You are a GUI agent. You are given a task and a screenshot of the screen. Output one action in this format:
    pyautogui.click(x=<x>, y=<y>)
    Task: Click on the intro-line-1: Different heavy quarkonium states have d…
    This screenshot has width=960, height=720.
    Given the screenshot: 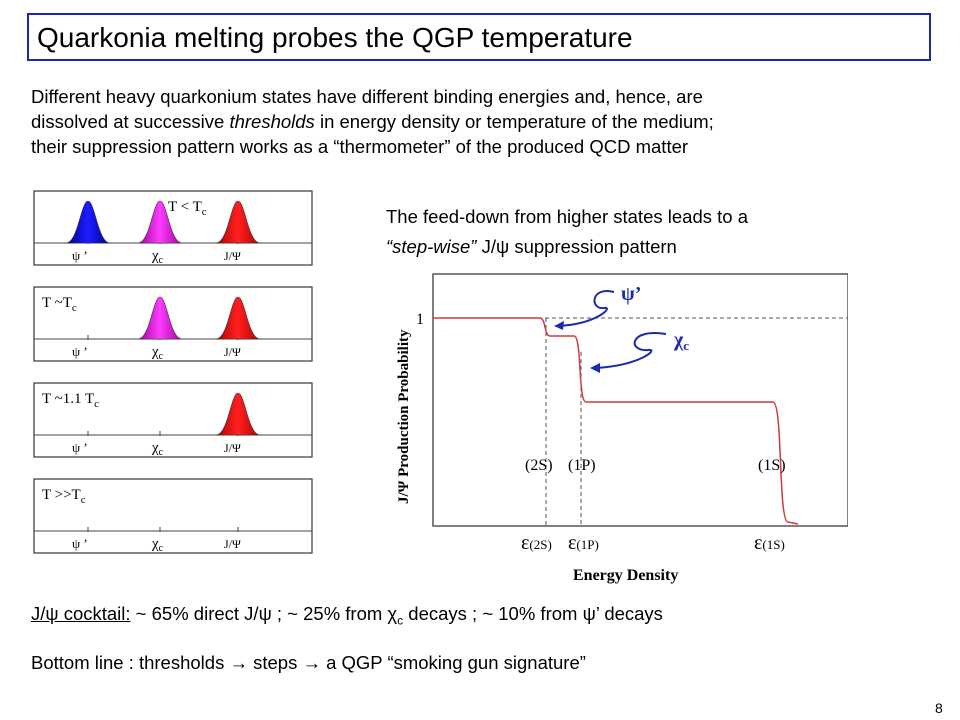 What is the action you would take?
    pyautogui.click(x=367, y=96)
    